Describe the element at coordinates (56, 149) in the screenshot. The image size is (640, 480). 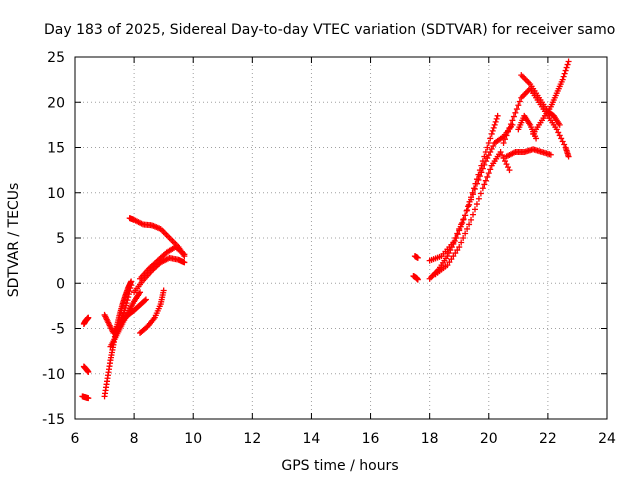
I see `y-tick-label: 15` at that location.